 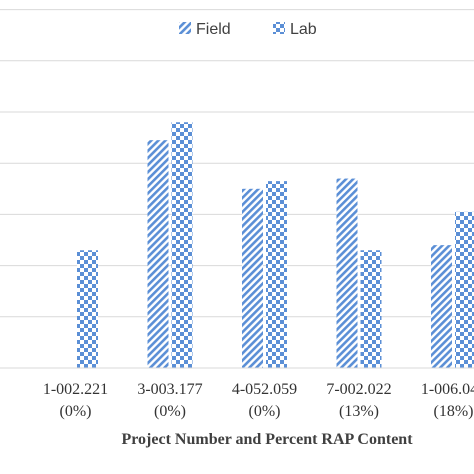 I want to click on x-tick-label-project: 1-006.042, so click(x=447, y=389).